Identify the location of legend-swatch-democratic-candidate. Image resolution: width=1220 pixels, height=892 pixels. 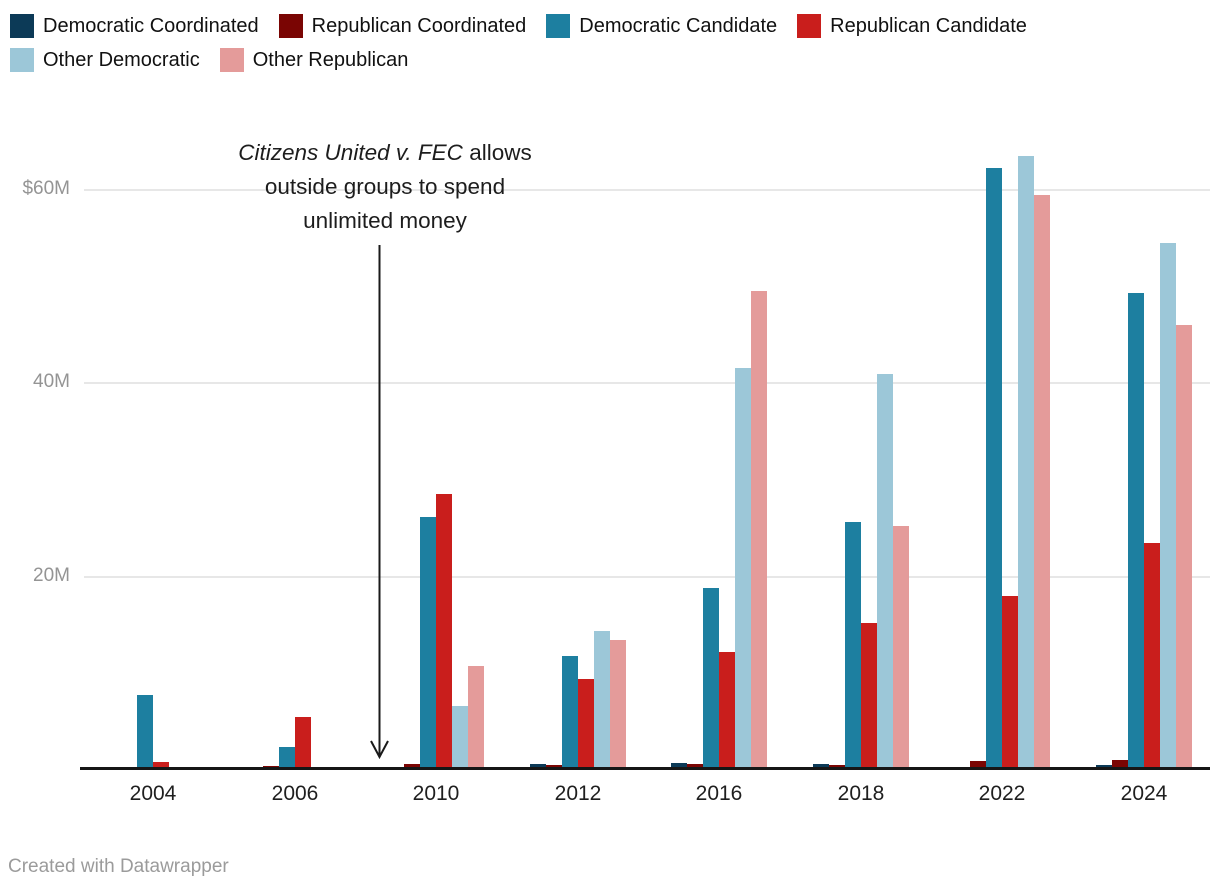
(558, 26).